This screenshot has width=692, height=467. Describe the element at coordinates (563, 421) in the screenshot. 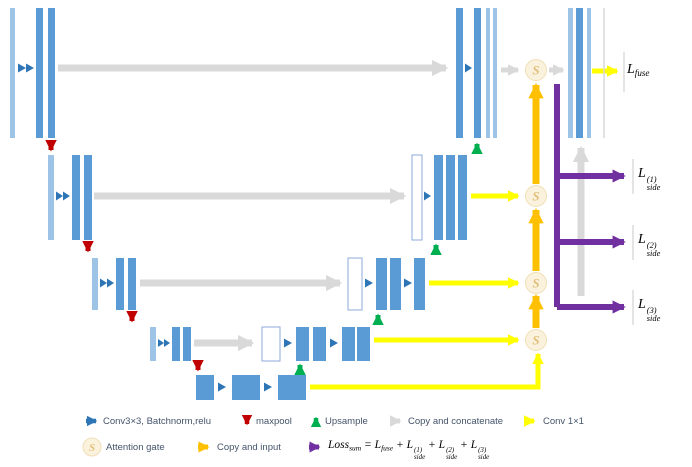

I see `legend-label-conv1x1: Conv 1×1` at that location.